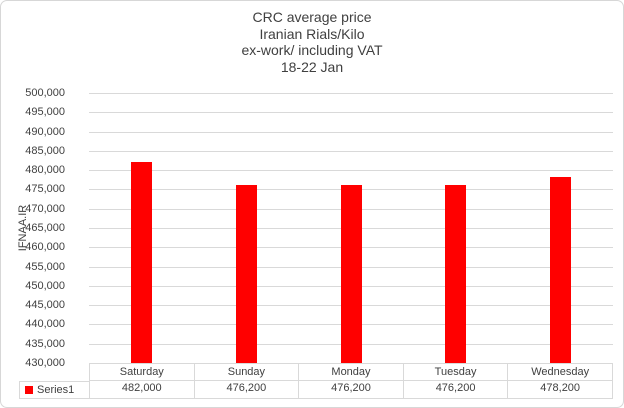 This screenshot has width=624, height=408. I want to click on bar-wednesday, so click(561, 270).